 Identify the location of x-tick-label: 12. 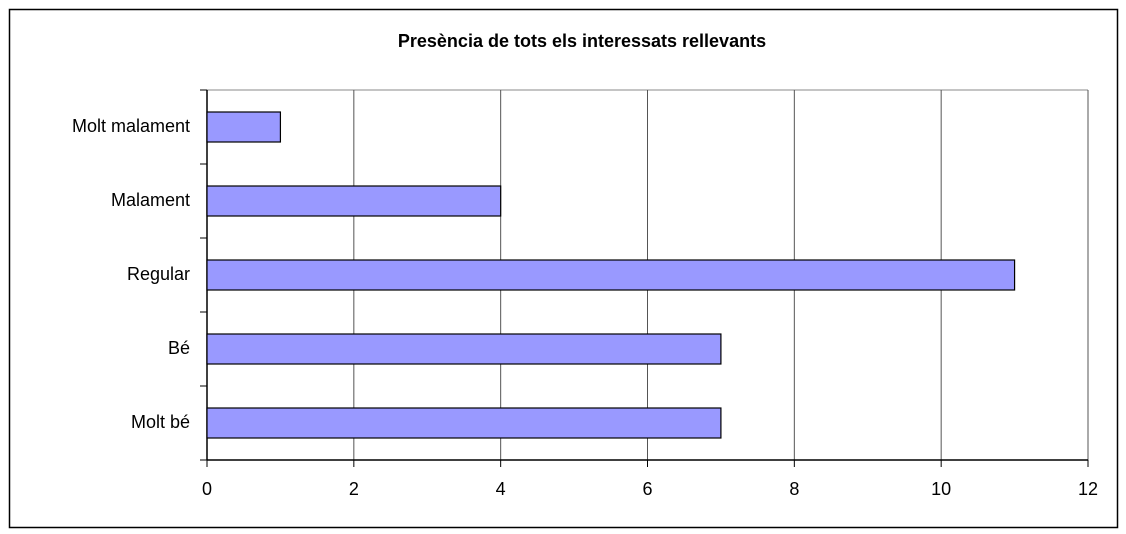
(1088, 489).